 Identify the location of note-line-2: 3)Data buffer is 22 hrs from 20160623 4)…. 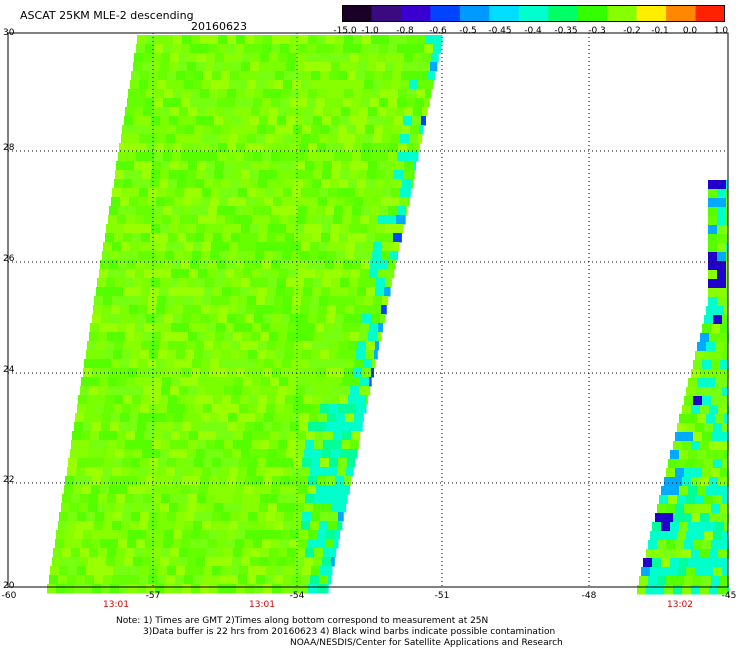
(349, 632).